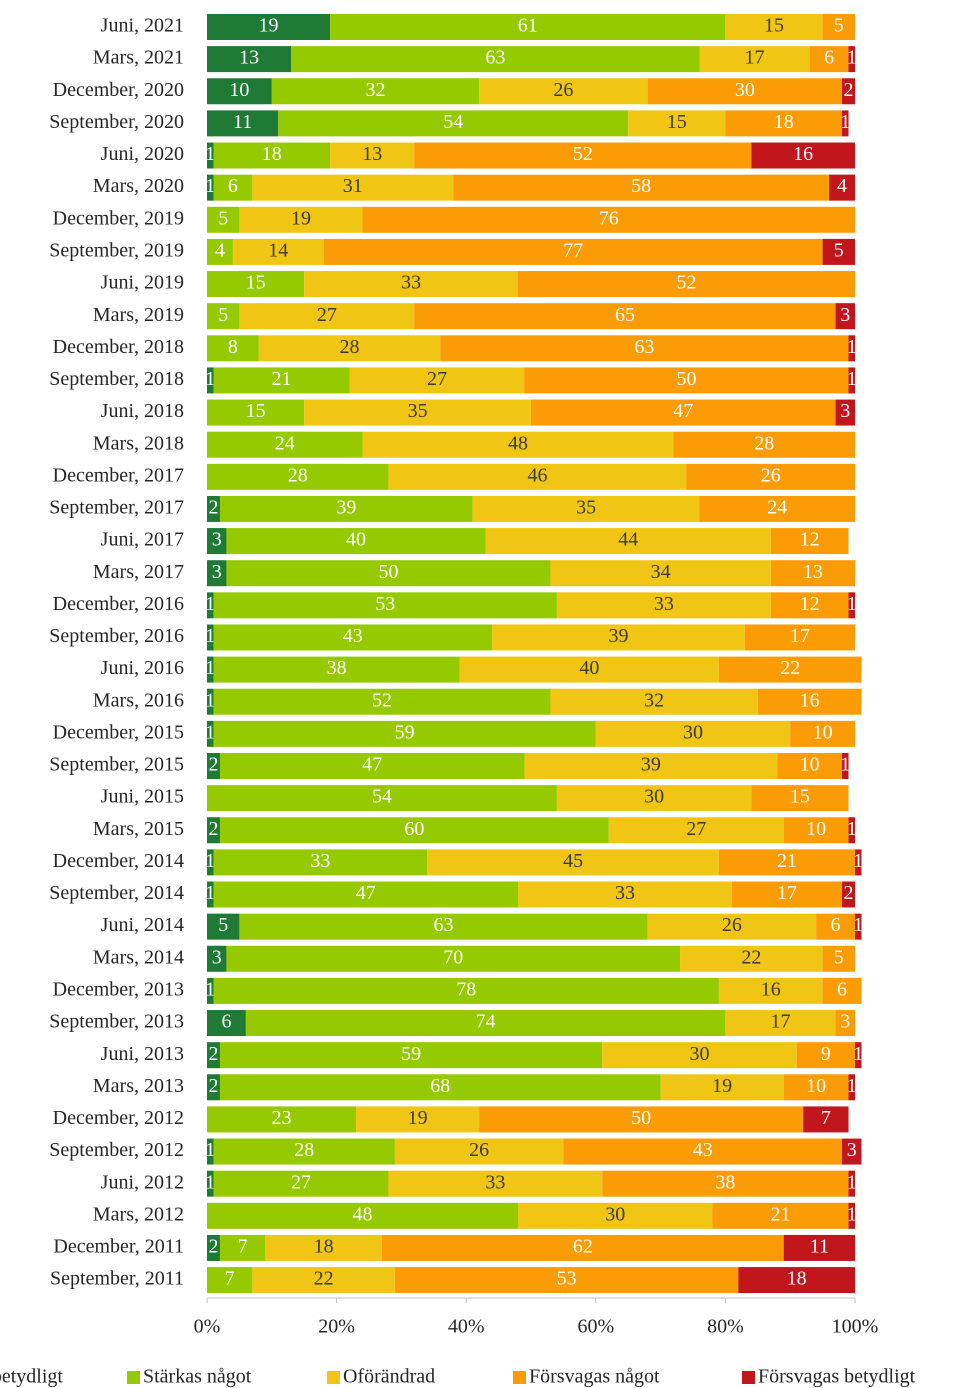 This screenshot has width=959, height=1388. What do you see at coordinates (249, 58) in the screenshot?
I see `data-label: 13` at bounding box center [249, 58].